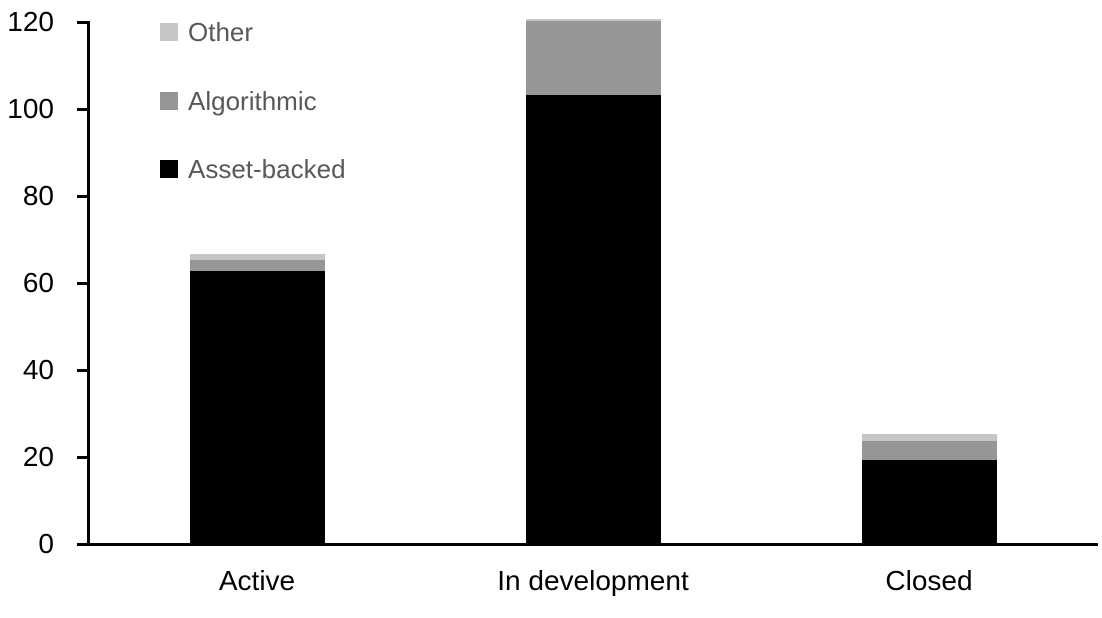  I want to click on y-tick-label: 100, so click(30, 108).